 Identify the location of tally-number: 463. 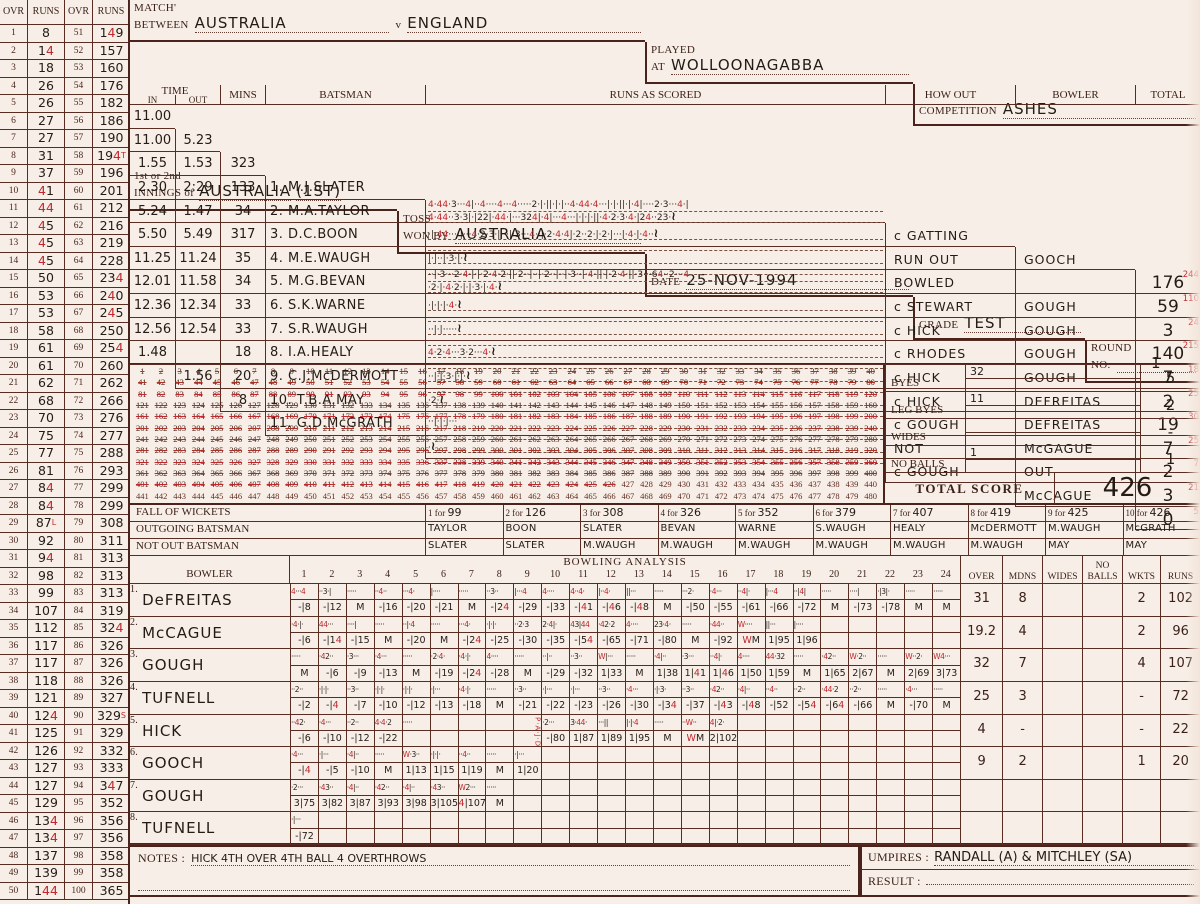
(553, 495).